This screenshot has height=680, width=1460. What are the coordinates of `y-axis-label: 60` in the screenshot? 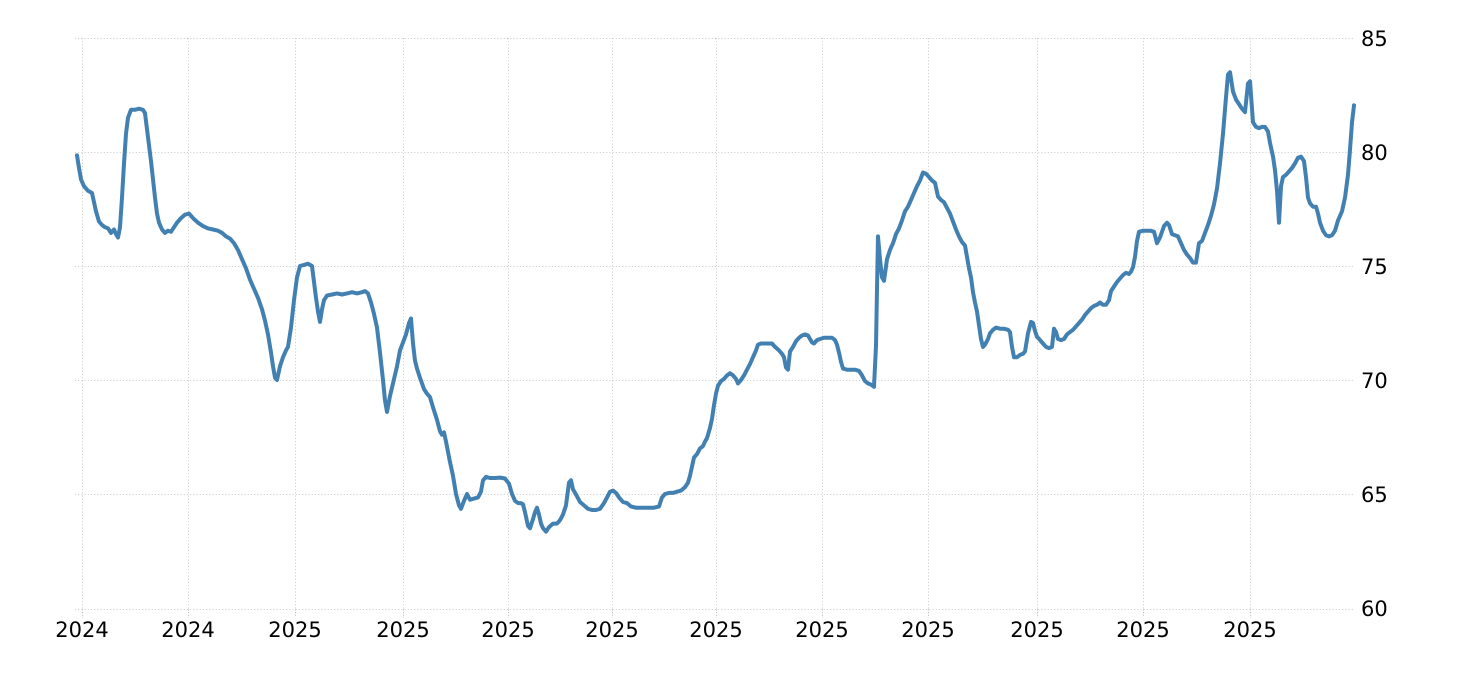 It's located at (1374, 609).